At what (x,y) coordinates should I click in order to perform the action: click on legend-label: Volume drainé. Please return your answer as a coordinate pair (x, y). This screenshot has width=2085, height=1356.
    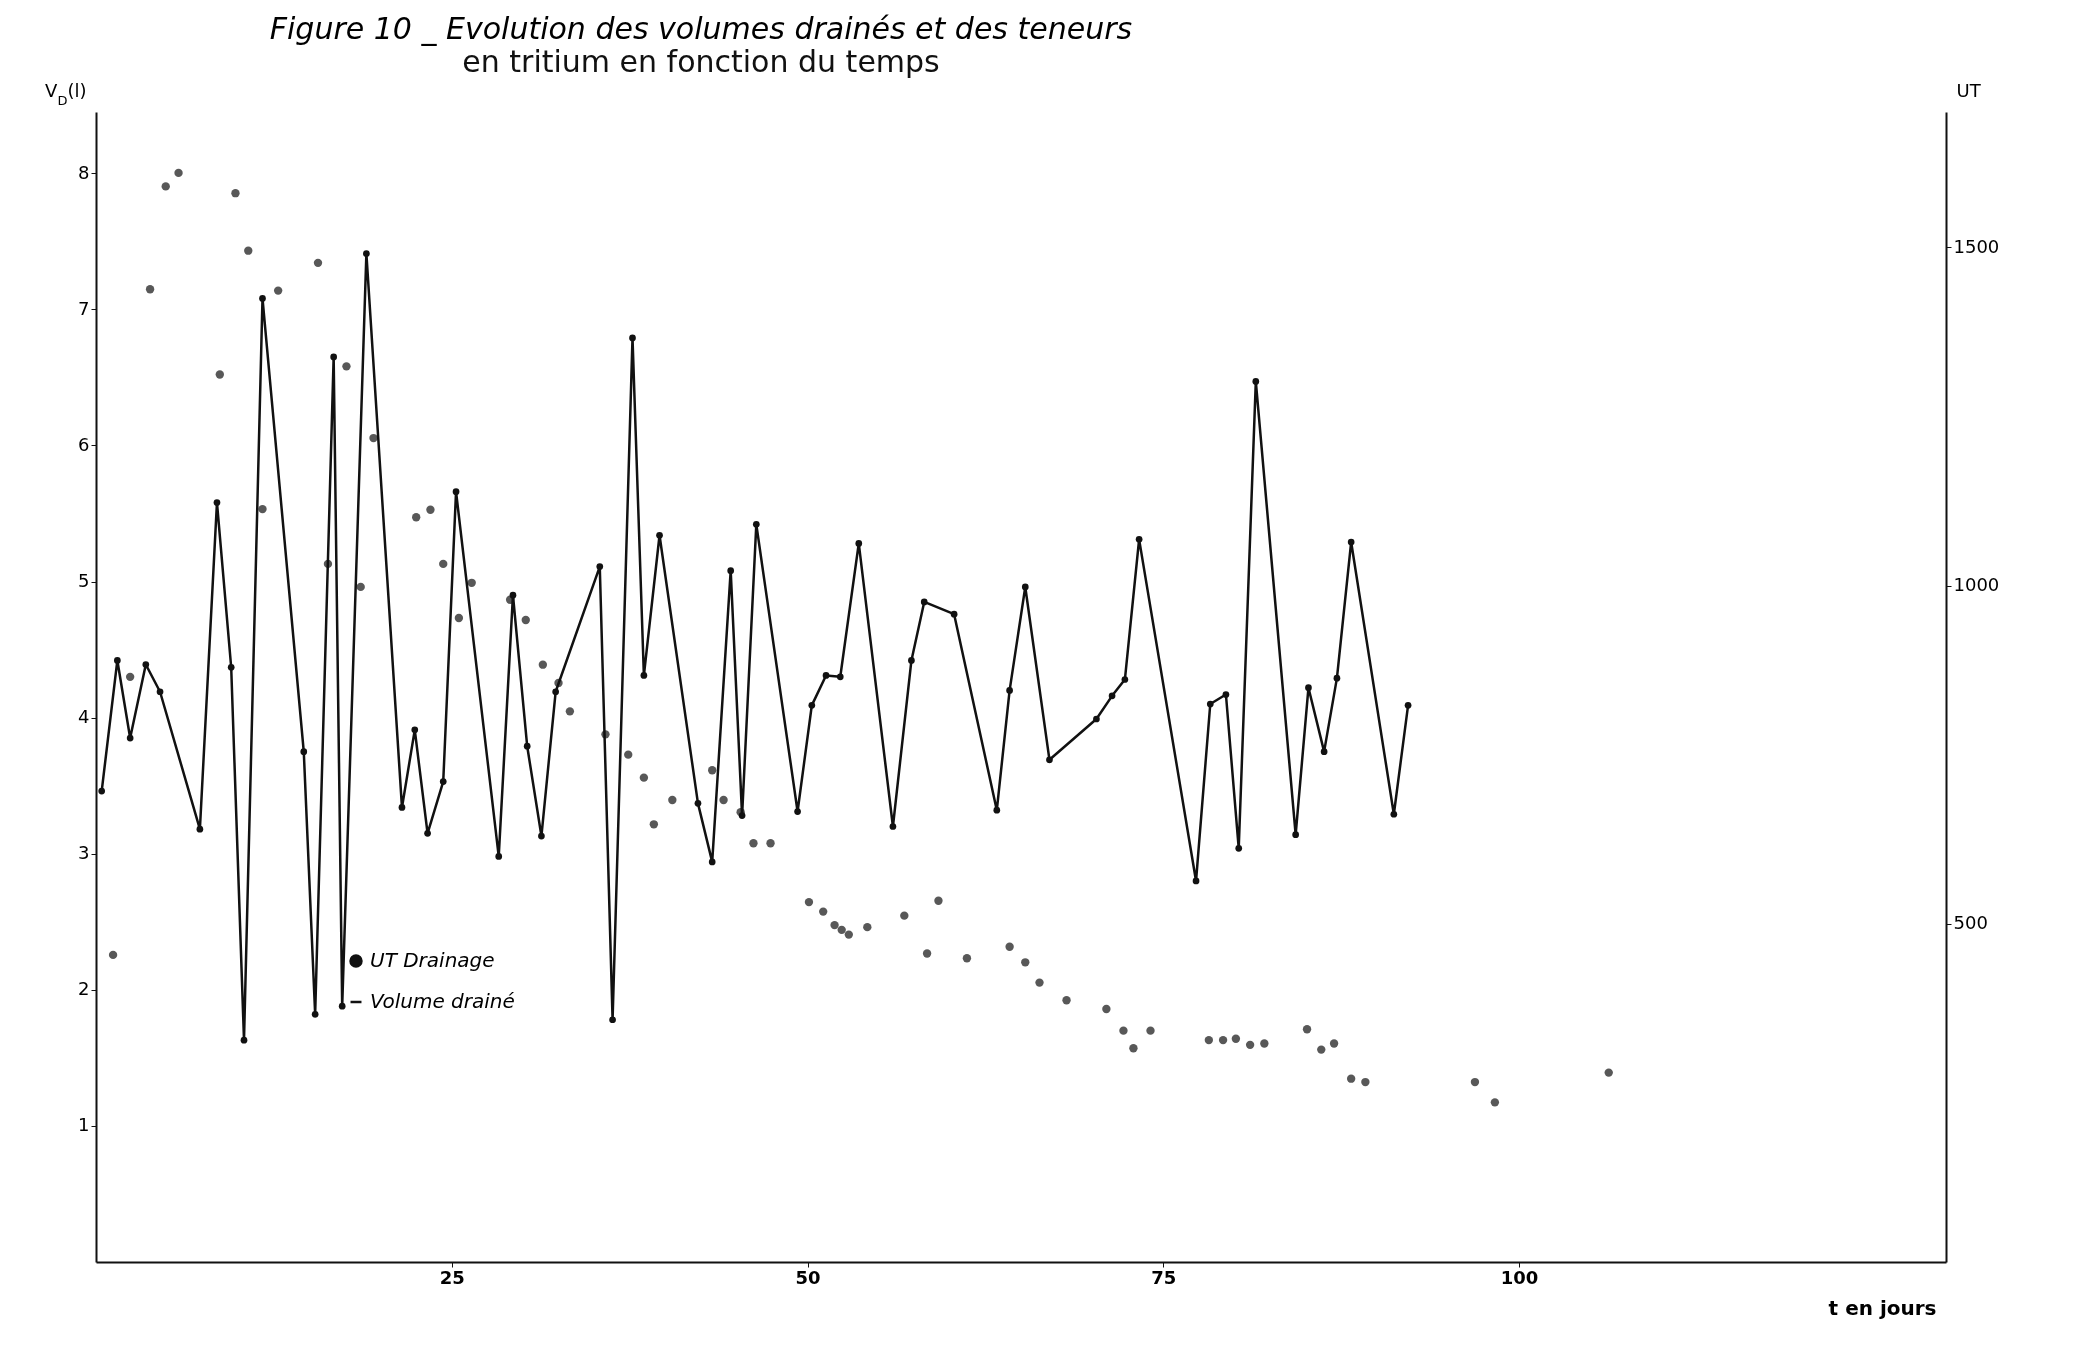
    Looking at the image, I should click on (442, 1001).